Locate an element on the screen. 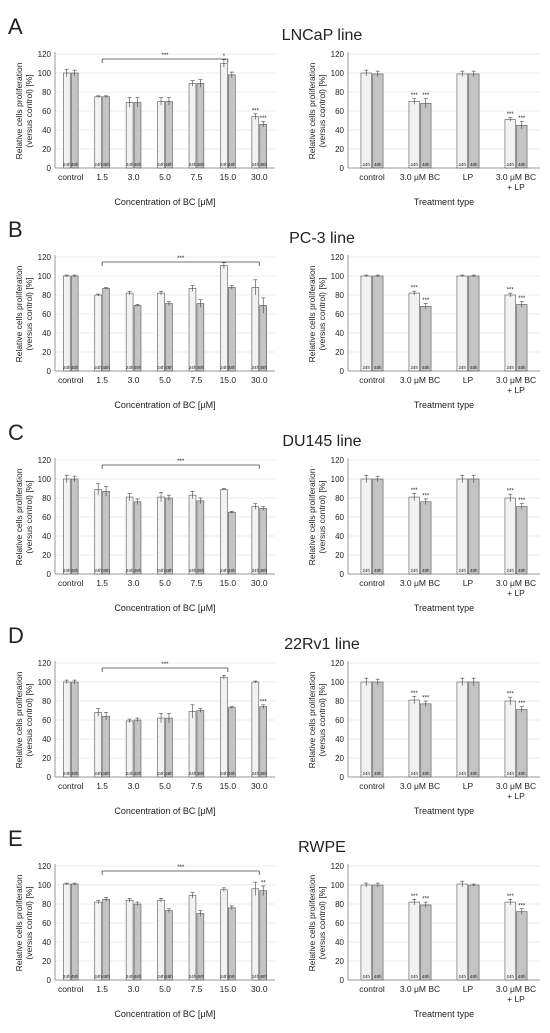  x-tick-label: + LP is located at coordinates (516, 593).